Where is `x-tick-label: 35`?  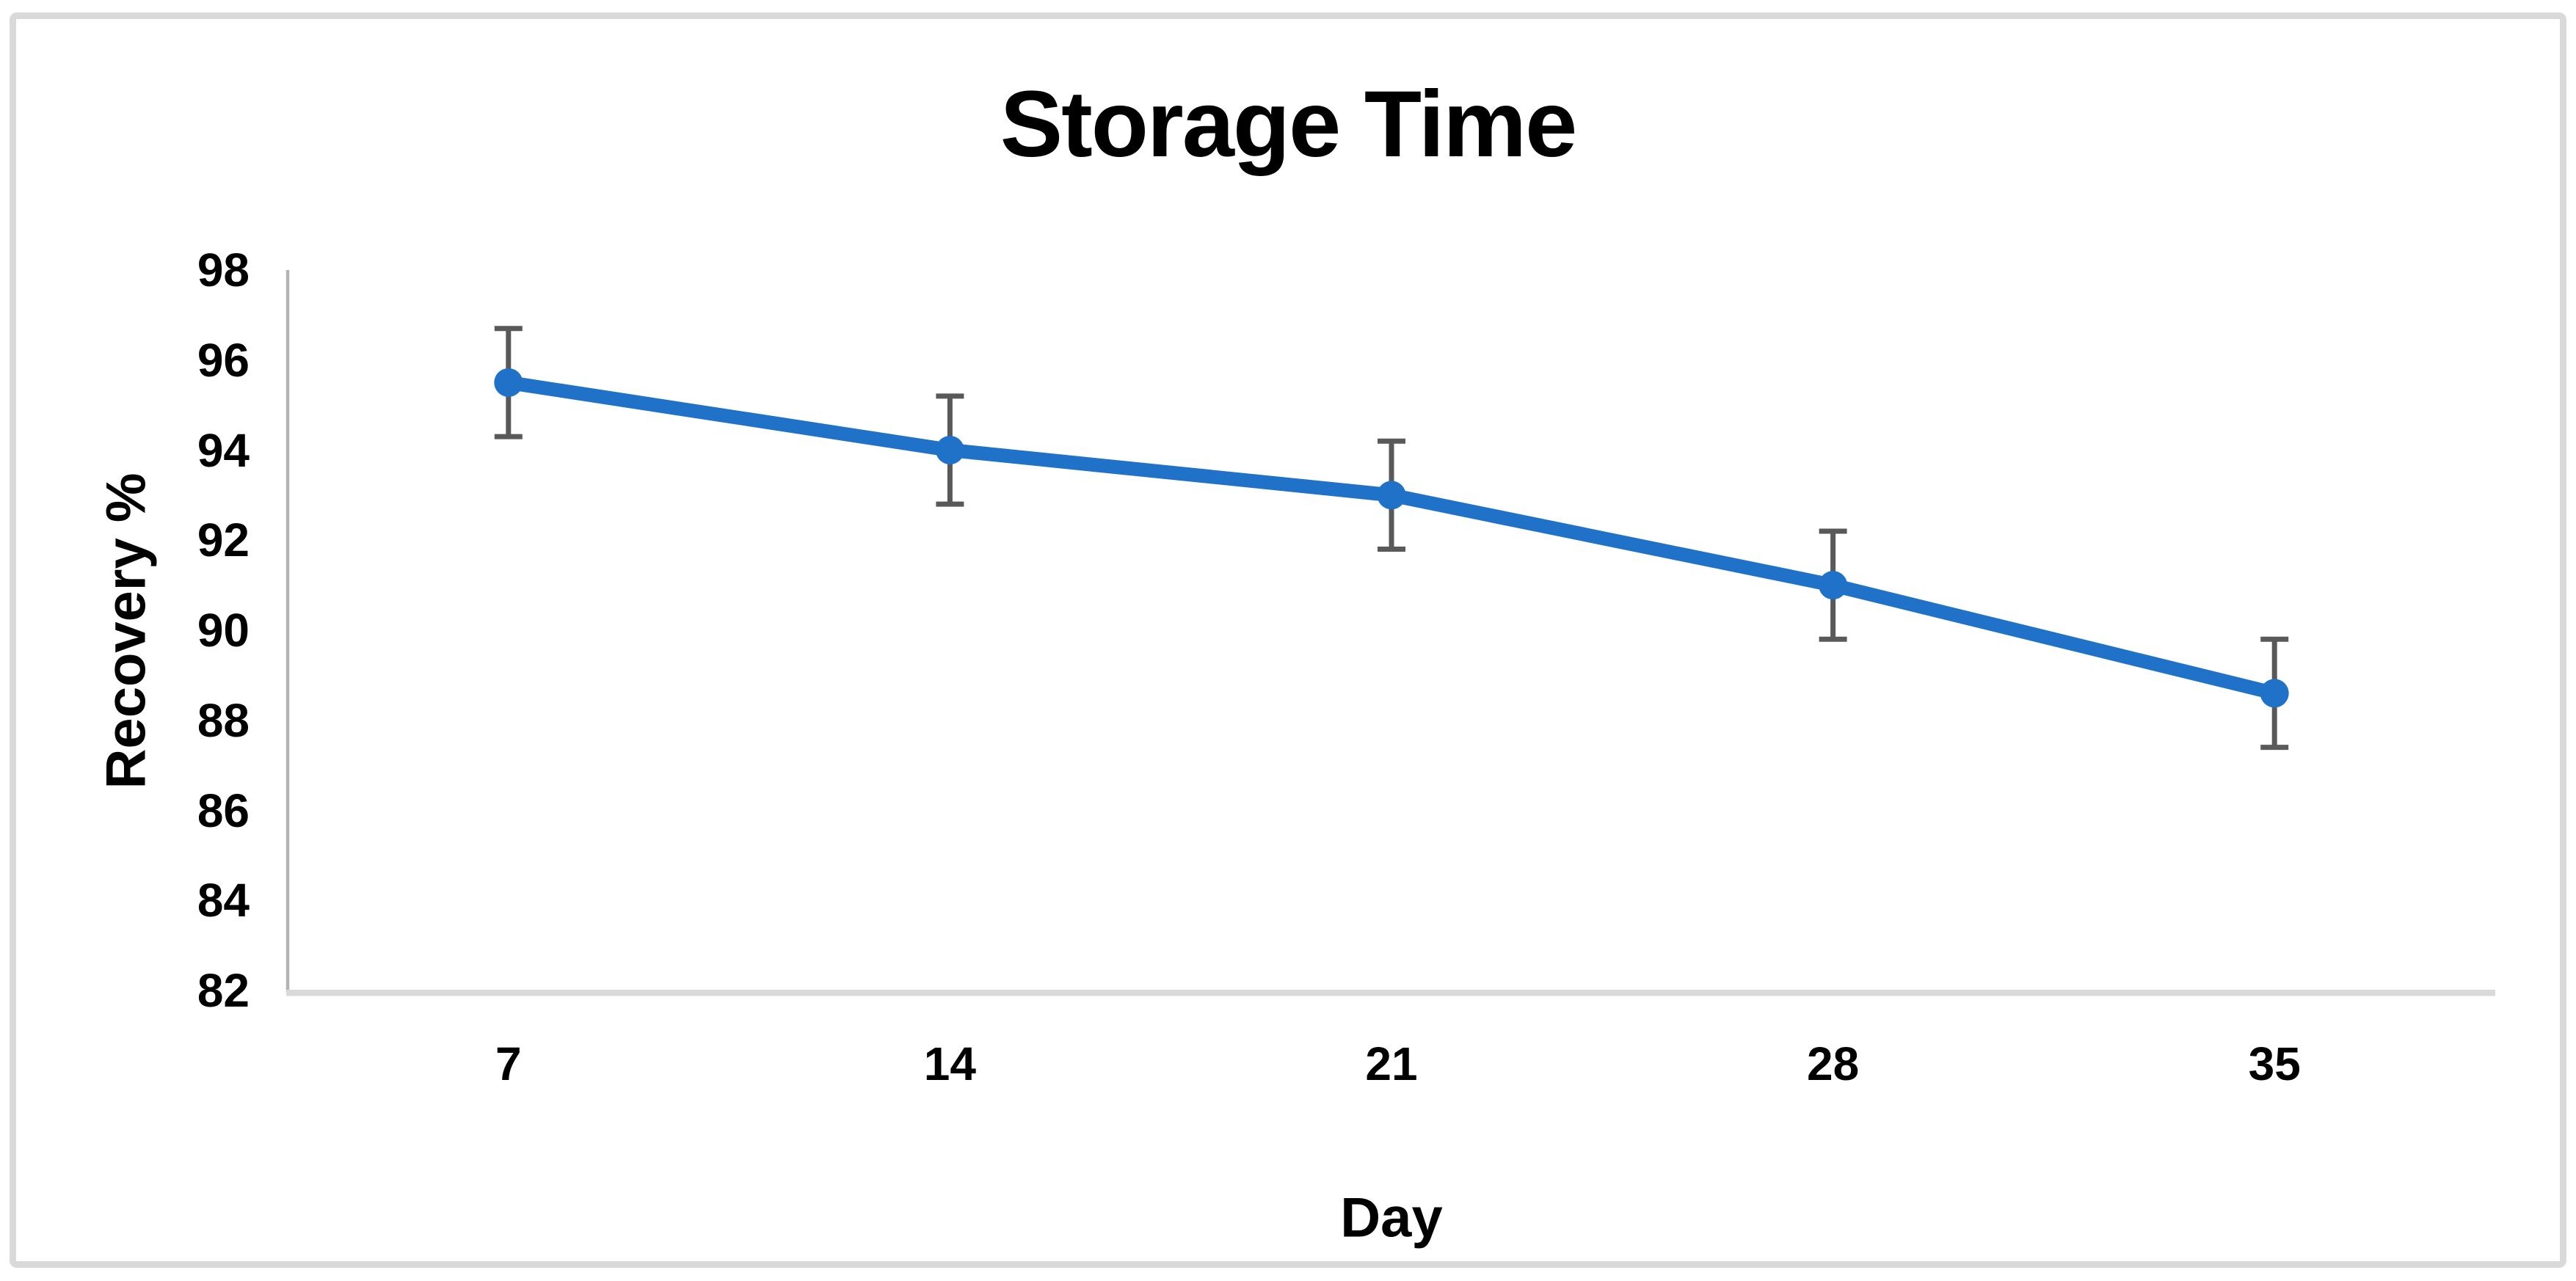
x-tick-label: 35 is located at coordinates (2274, 1063).